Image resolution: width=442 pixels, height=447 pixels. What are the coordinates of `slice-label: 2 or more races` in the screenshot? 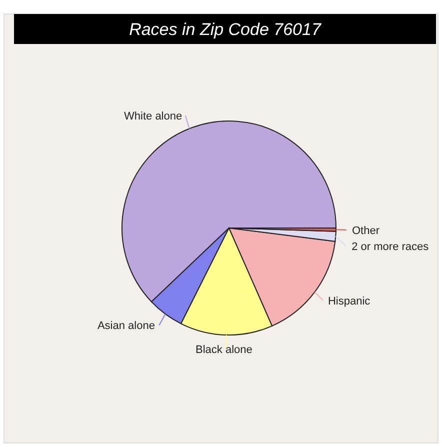 It's located at (391, 246).